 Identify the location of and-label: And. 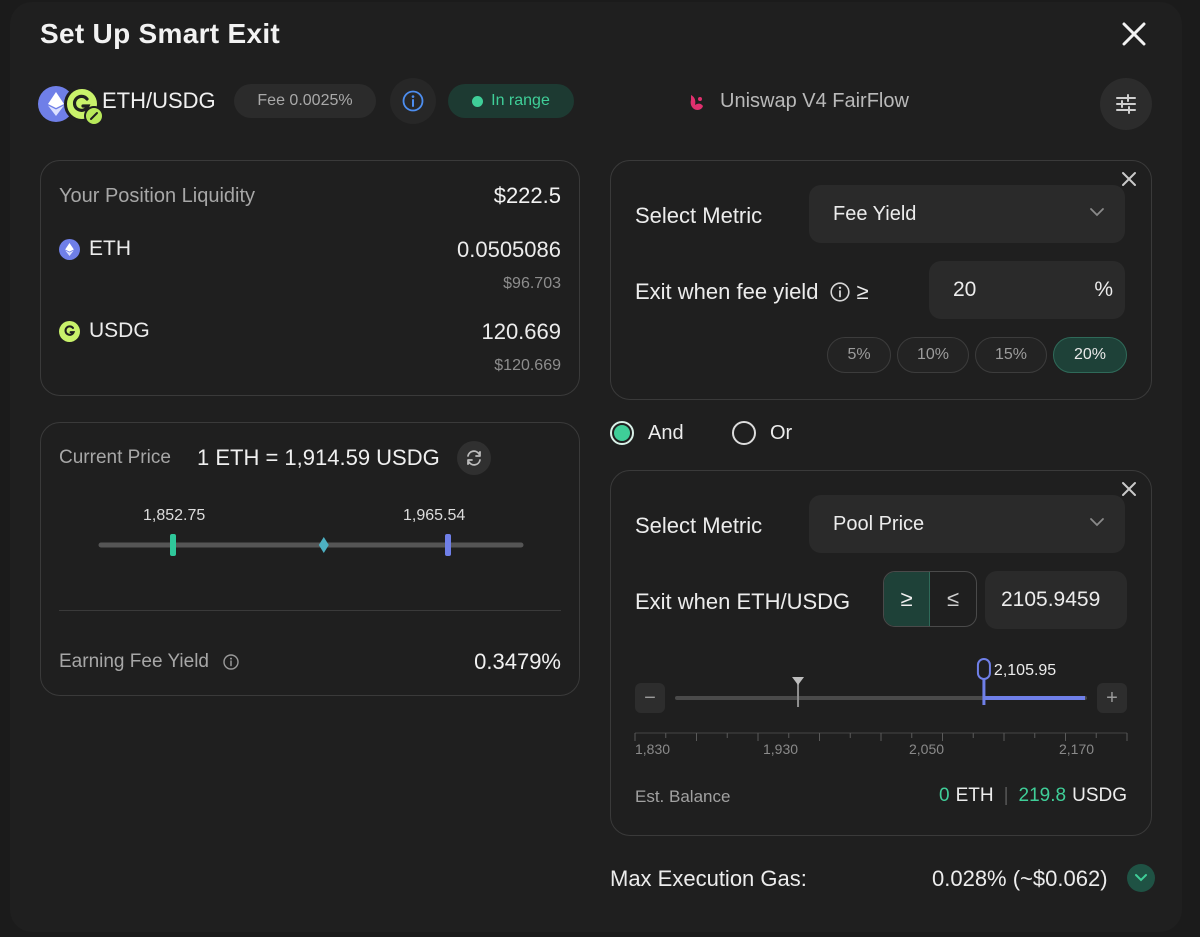
(666, 432).